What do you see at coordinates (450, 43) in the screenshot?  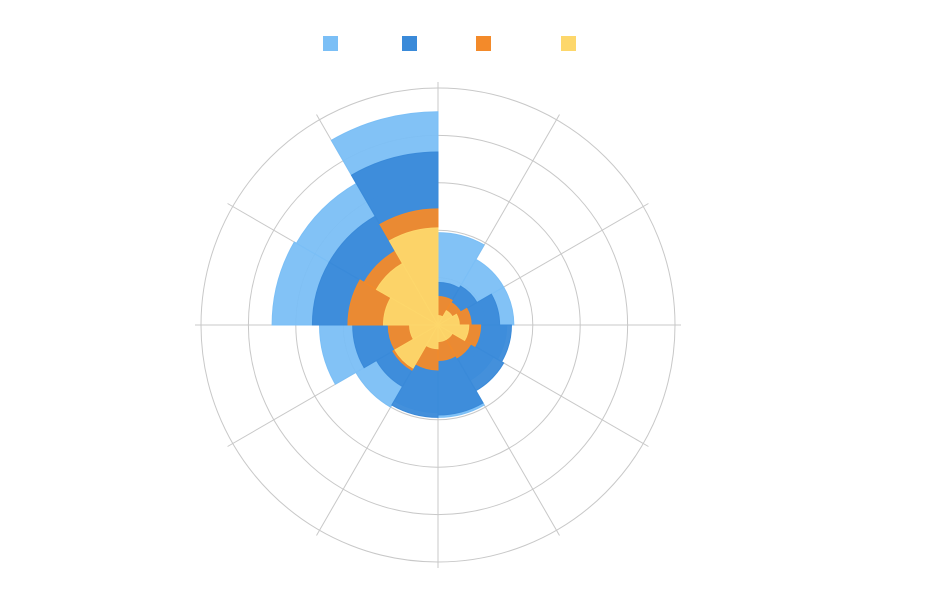 I see `legend` at bounding box center [450, 43].